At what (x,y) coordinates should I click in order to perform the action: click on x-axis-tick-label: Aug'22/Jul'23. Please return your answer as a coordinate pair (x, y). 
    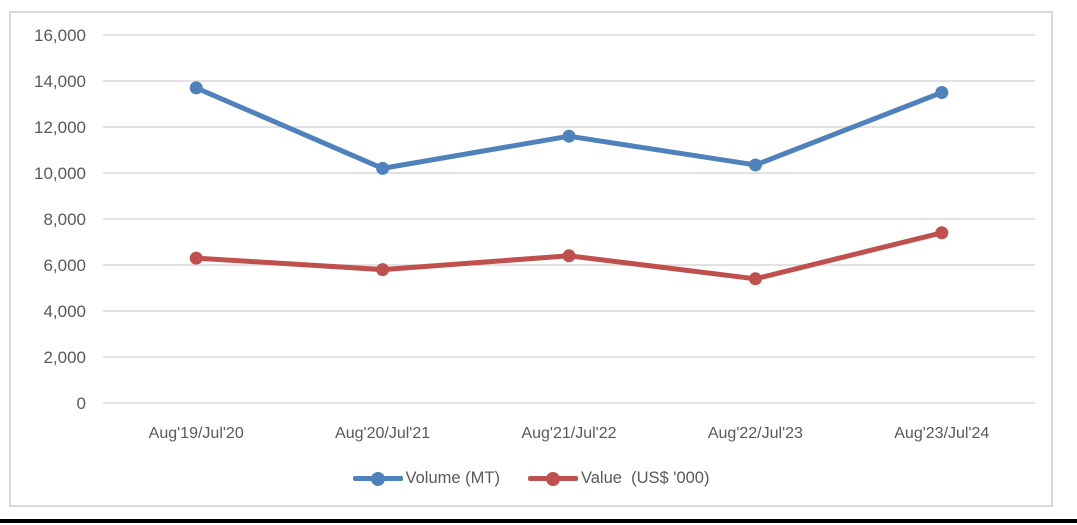
    Looking at the image, I should click on (755, 433).